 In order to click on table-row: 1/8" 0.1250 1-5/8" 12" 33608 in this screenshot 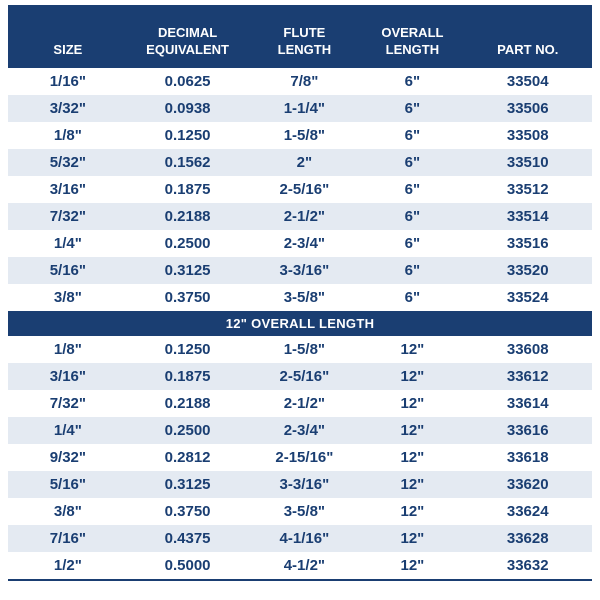, I will do `click(300, 349)`.